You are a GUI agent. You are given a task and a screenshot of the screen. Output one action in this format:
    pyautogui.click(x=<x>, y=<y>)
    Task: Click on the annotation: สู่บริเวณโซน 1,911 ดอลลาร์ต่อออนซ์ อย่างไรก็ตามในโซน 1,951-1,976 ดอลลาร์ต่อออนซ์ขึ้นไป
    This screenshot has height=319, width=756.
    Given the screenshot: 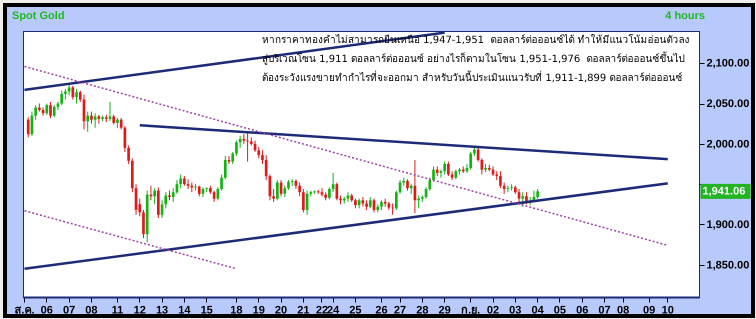 What is the action you would take?
    pyautogui.click(x=473, y=59)
    